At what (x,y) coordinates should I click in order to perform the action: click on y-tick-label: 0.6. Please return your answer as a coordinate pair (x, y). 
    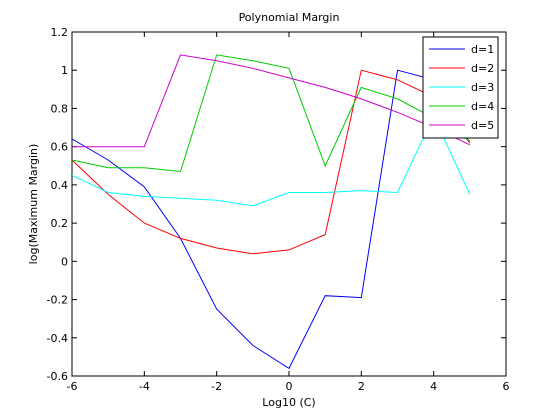
    Looking at the image, I should click on (60, 147).